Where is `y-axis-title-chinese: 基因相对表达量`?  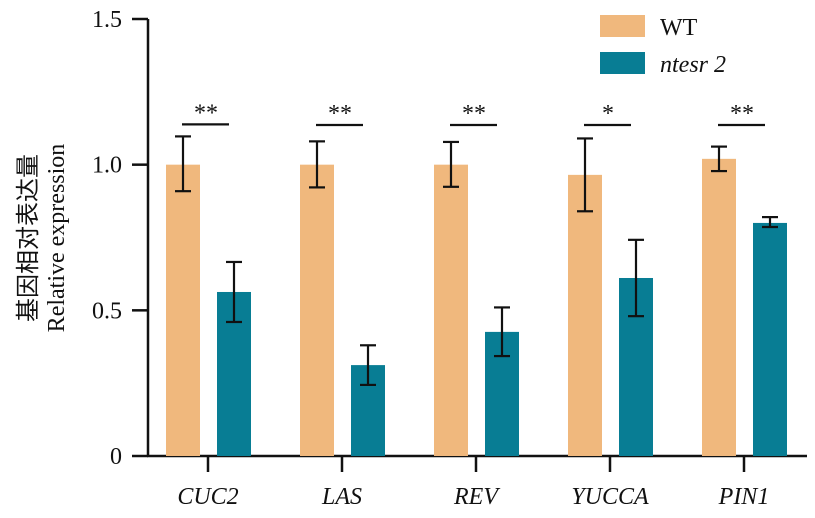
y-axis-title-chinese: 基因相对表达量 is located at coordinates (28, 238).